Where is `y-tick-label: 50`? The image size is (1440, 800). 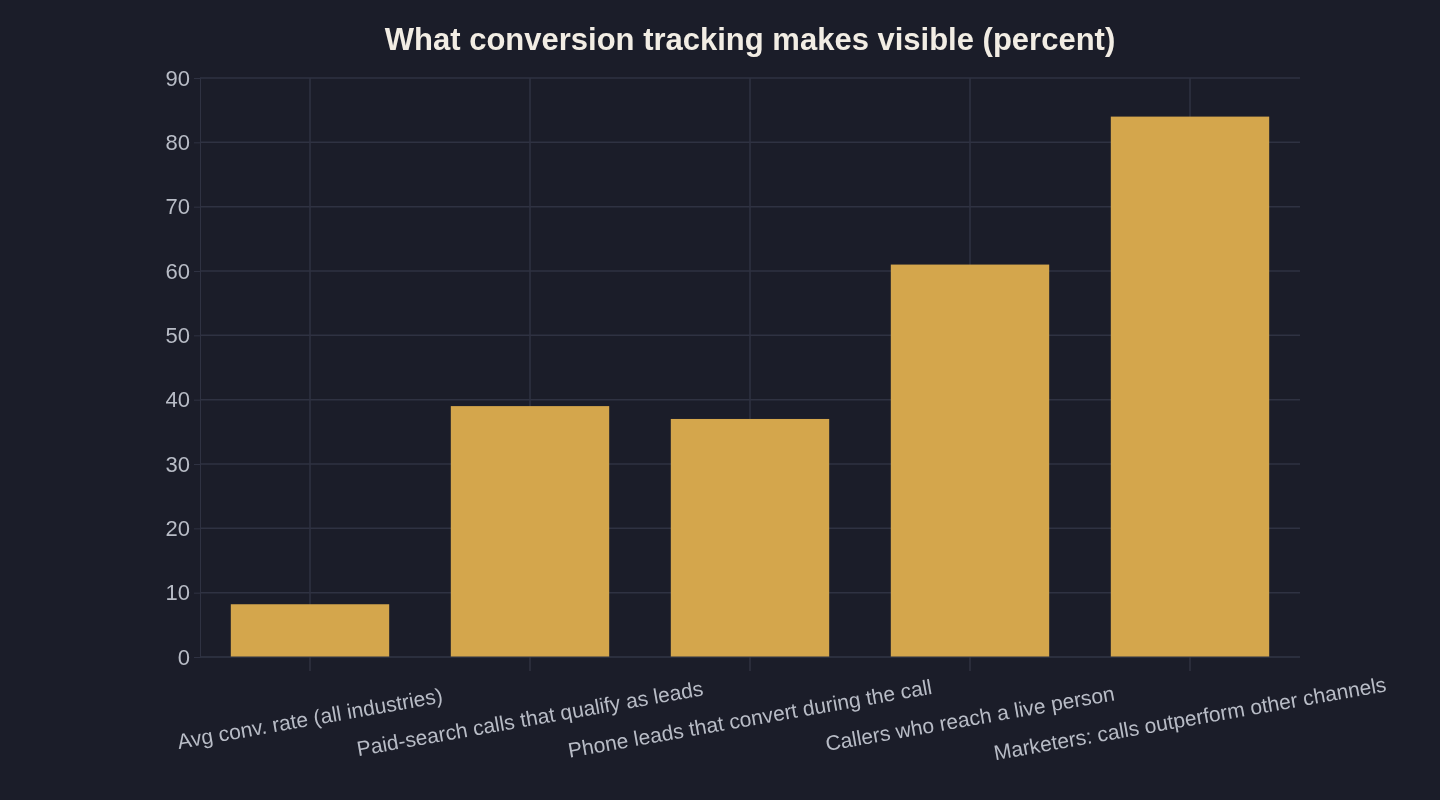 y-tick-label: 50 is located at coordinates (177, 335).